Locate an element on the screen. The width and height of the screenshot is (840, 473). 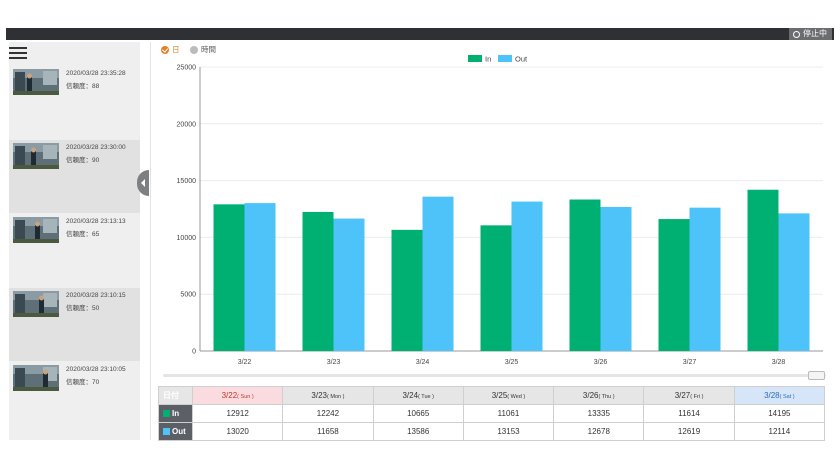
weekday-text: ( Sat ) is located at coordinates (787, 397).